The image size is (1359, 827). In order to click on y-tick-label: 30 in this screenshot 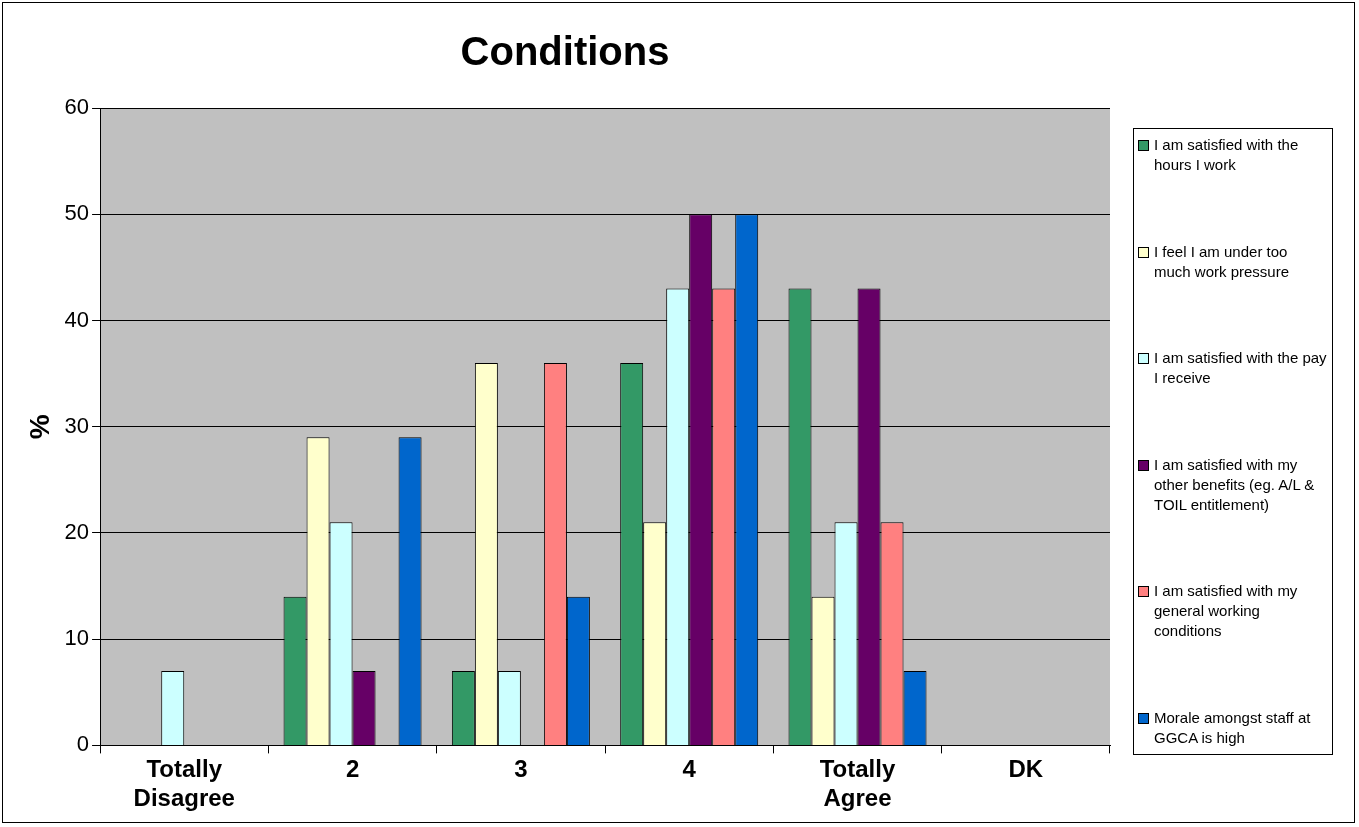, I will do `click(77, 425)`.